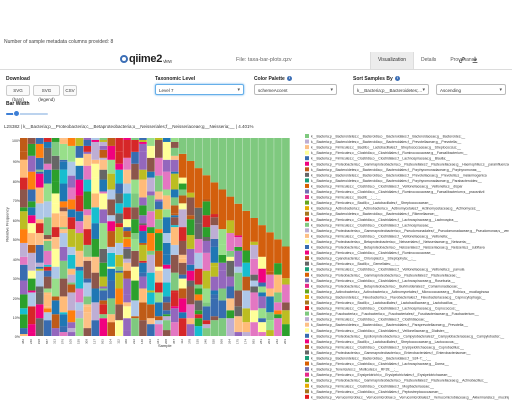 The height and width of the screenshot is (402, 512). I want to click on download-csv-button: CSV, so click(70, 90).